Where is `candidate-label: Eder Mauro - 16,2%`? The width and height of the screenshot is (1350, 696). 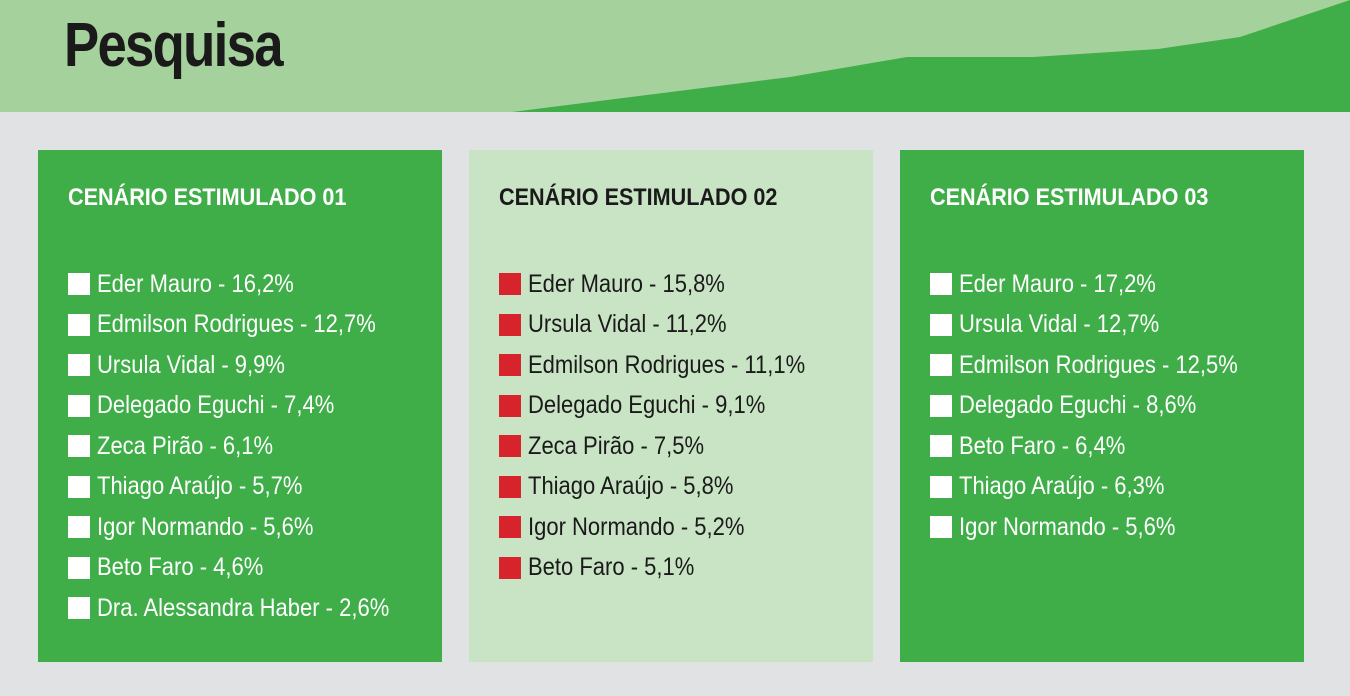 candidate-label: Eder Mauro - 16,2% is located at coordinates (195, 283).